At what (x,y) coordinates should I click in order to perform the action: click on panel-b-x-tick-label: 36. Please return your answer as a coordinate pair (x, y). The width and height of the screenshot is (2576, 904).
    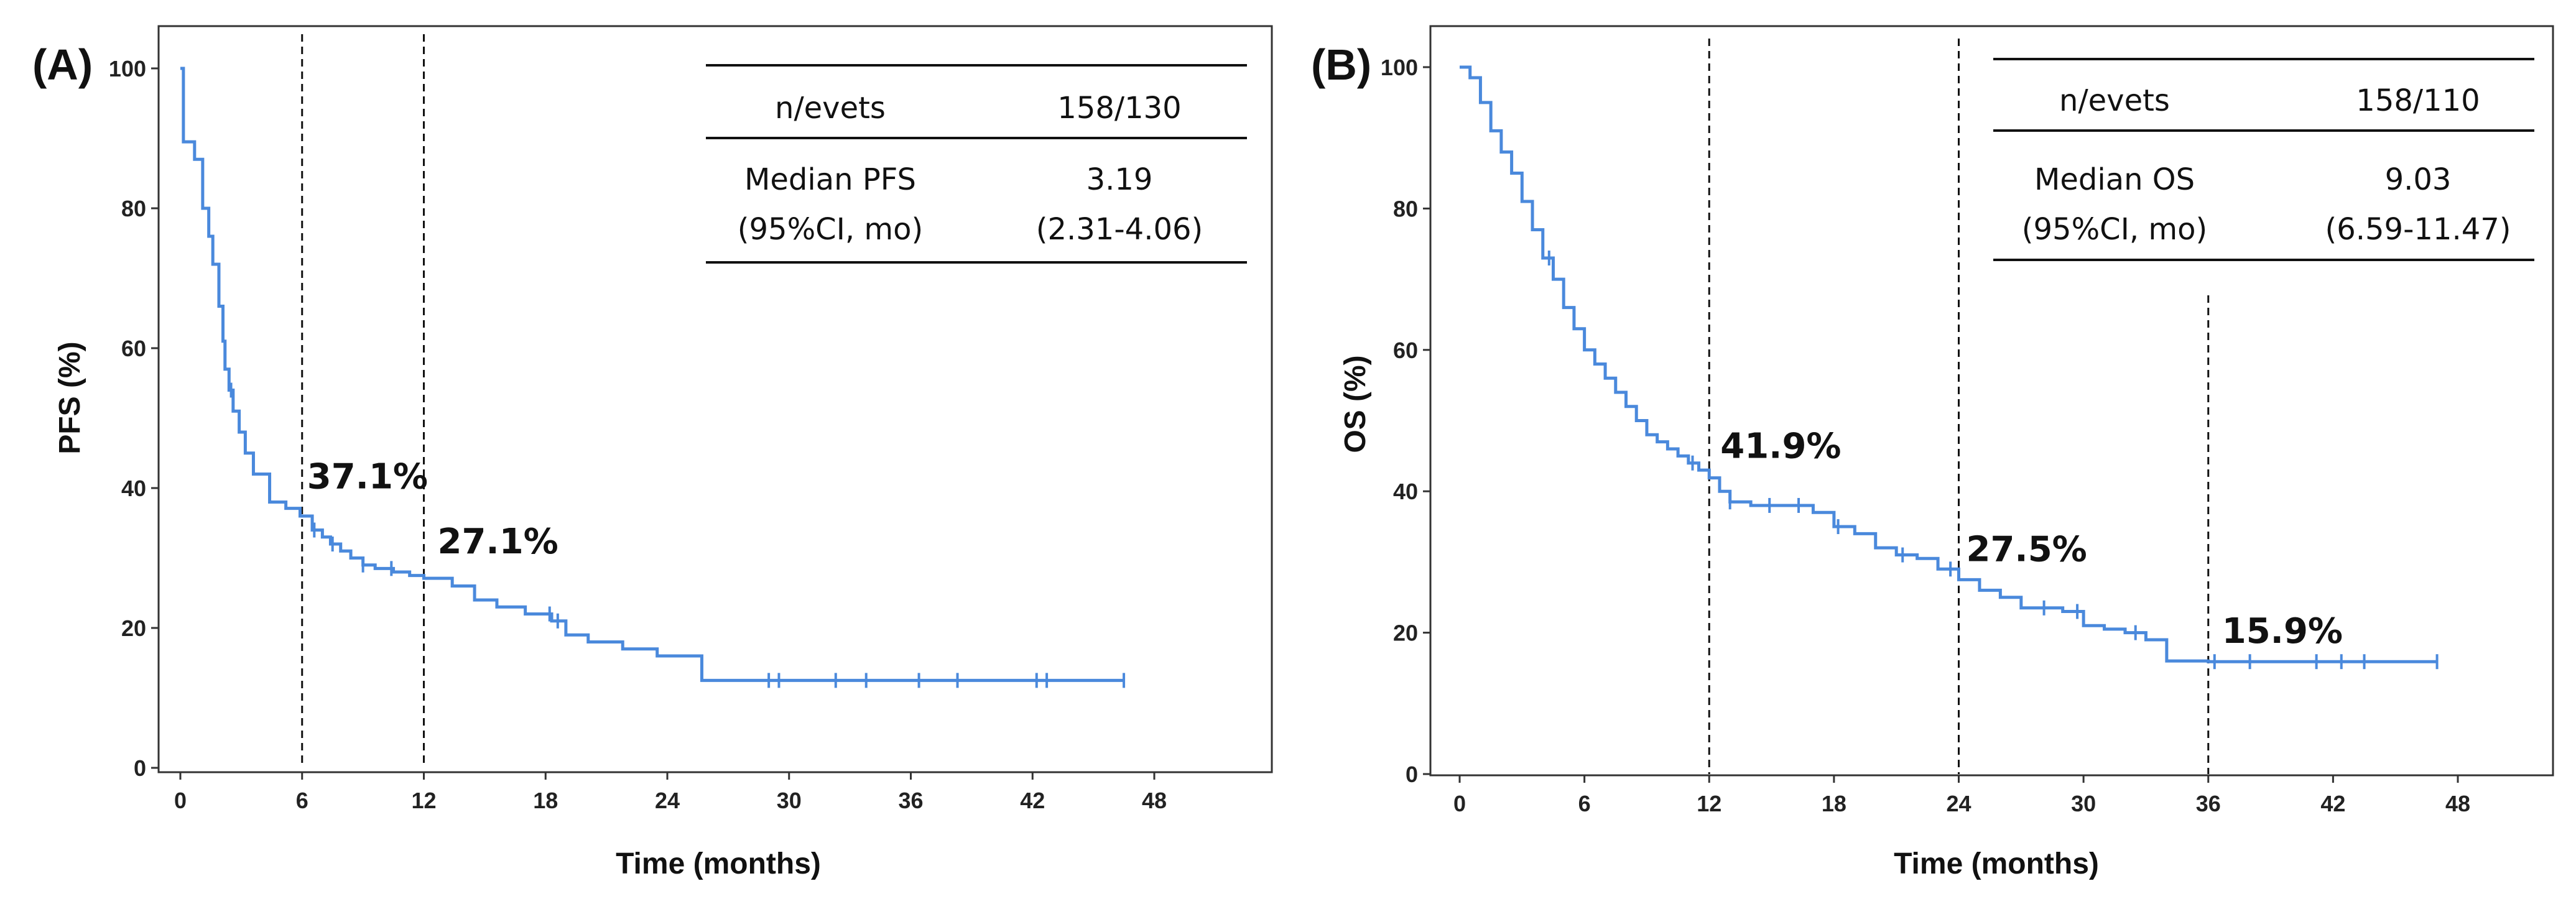
    Looking at the image, I should click on (2208, 803).